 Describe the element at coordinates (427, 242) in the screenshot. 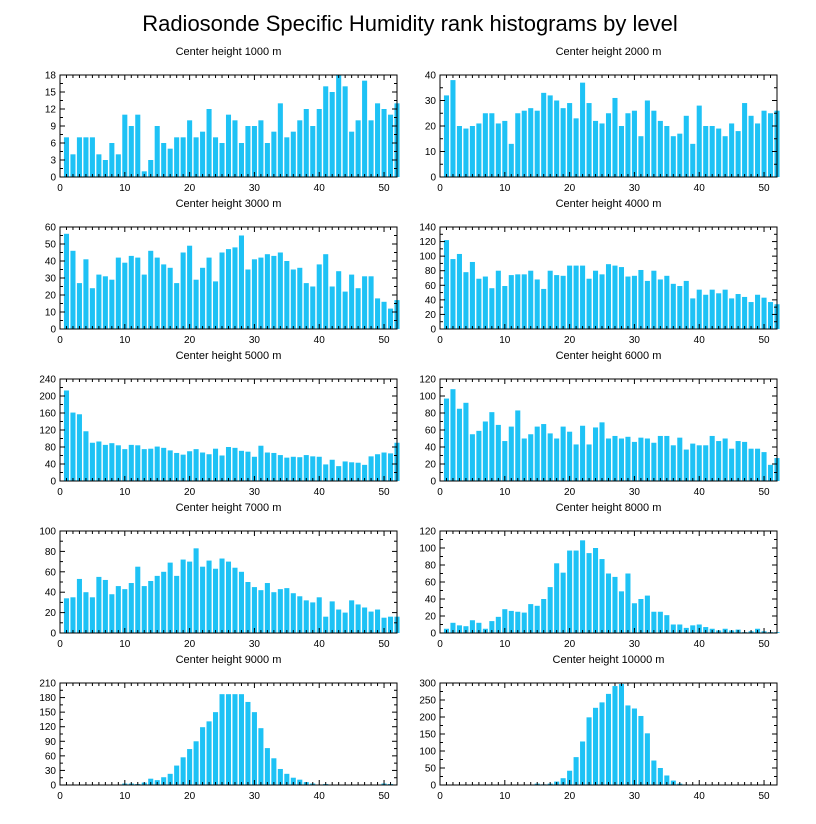

I see `y-tick-label: 120` at that location.